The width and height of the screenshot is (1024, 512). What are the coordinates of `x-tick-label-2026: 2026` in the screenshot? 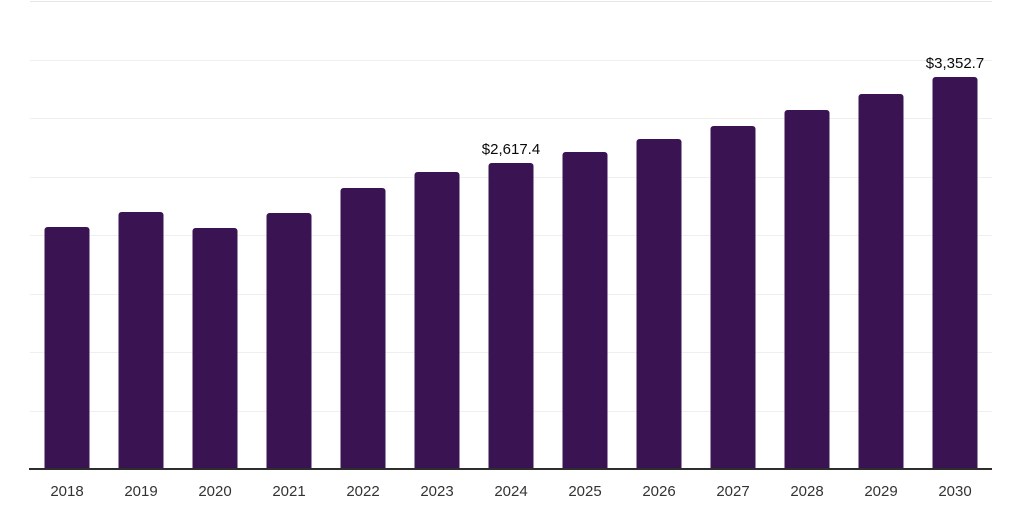 It's located at (659, 491).